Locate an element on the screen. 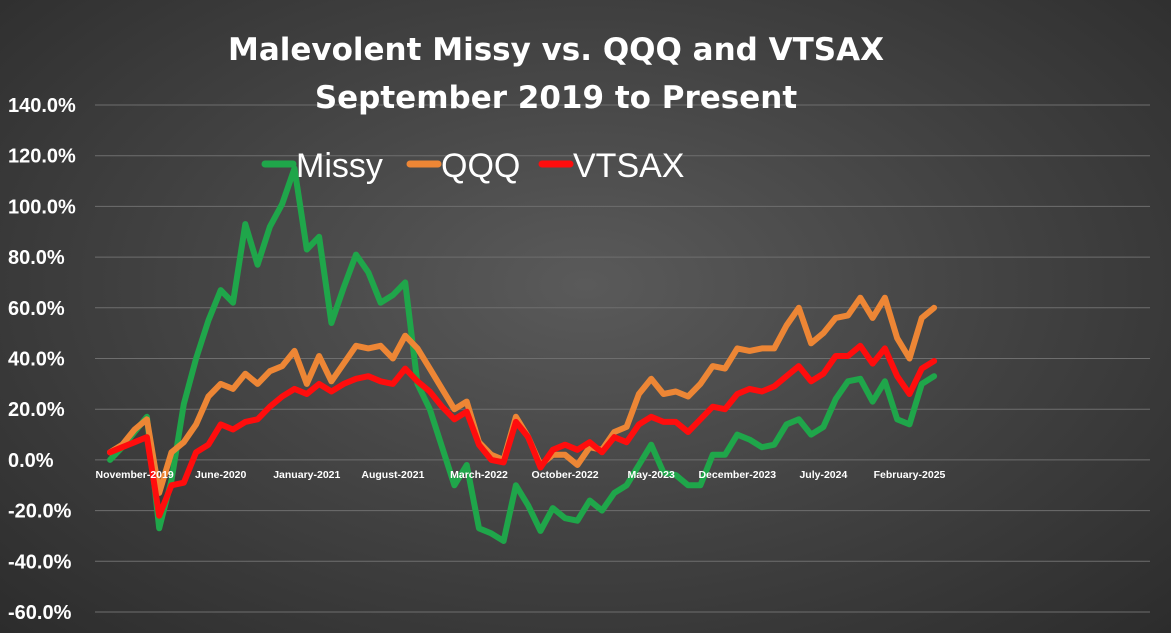 The height and width of the screenshot is (633, 1171). x-tick-label: February-2025 is located at coordinates (910, 475).